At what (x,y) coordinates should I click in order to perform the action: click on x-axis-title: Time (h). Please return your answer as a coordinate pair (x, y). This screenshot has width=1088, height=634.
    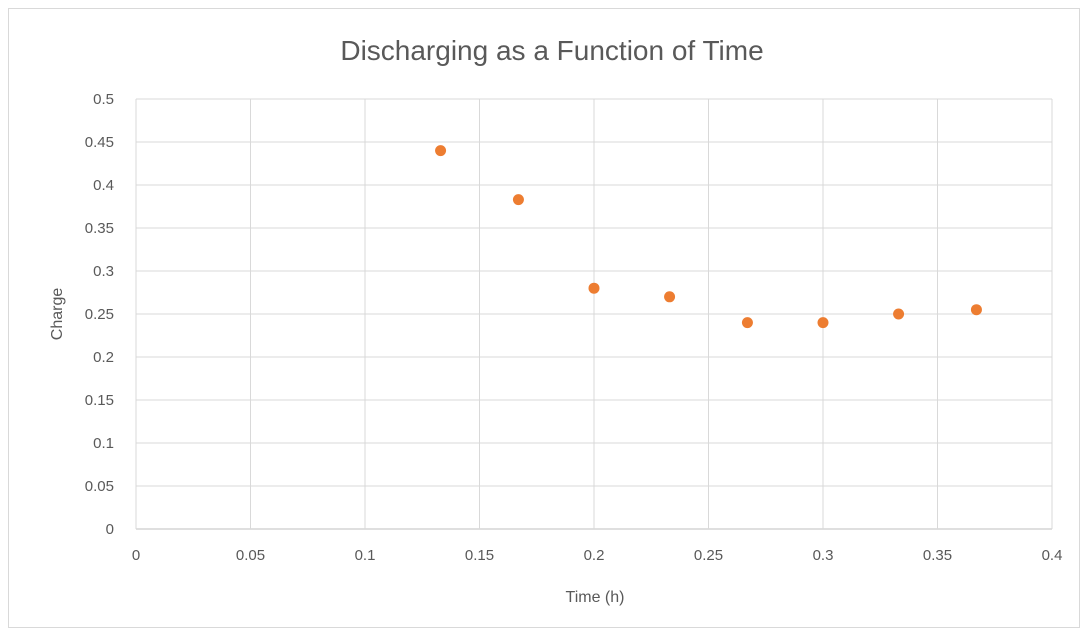
    Looking at the image, I should click on (595, 597).